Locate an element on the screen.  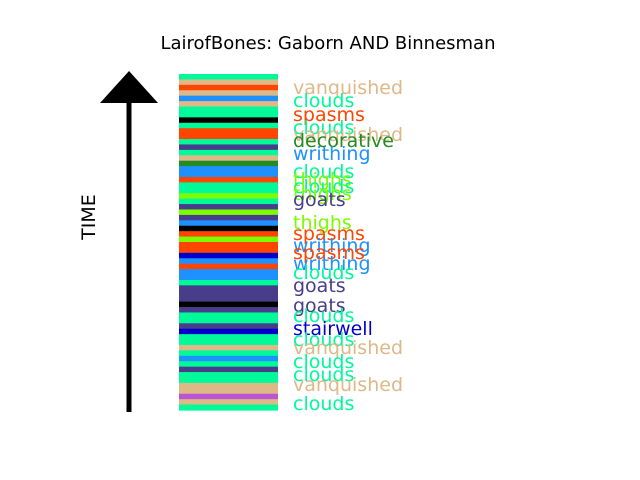
time-arrow-head is located at coordinates (129, 87).